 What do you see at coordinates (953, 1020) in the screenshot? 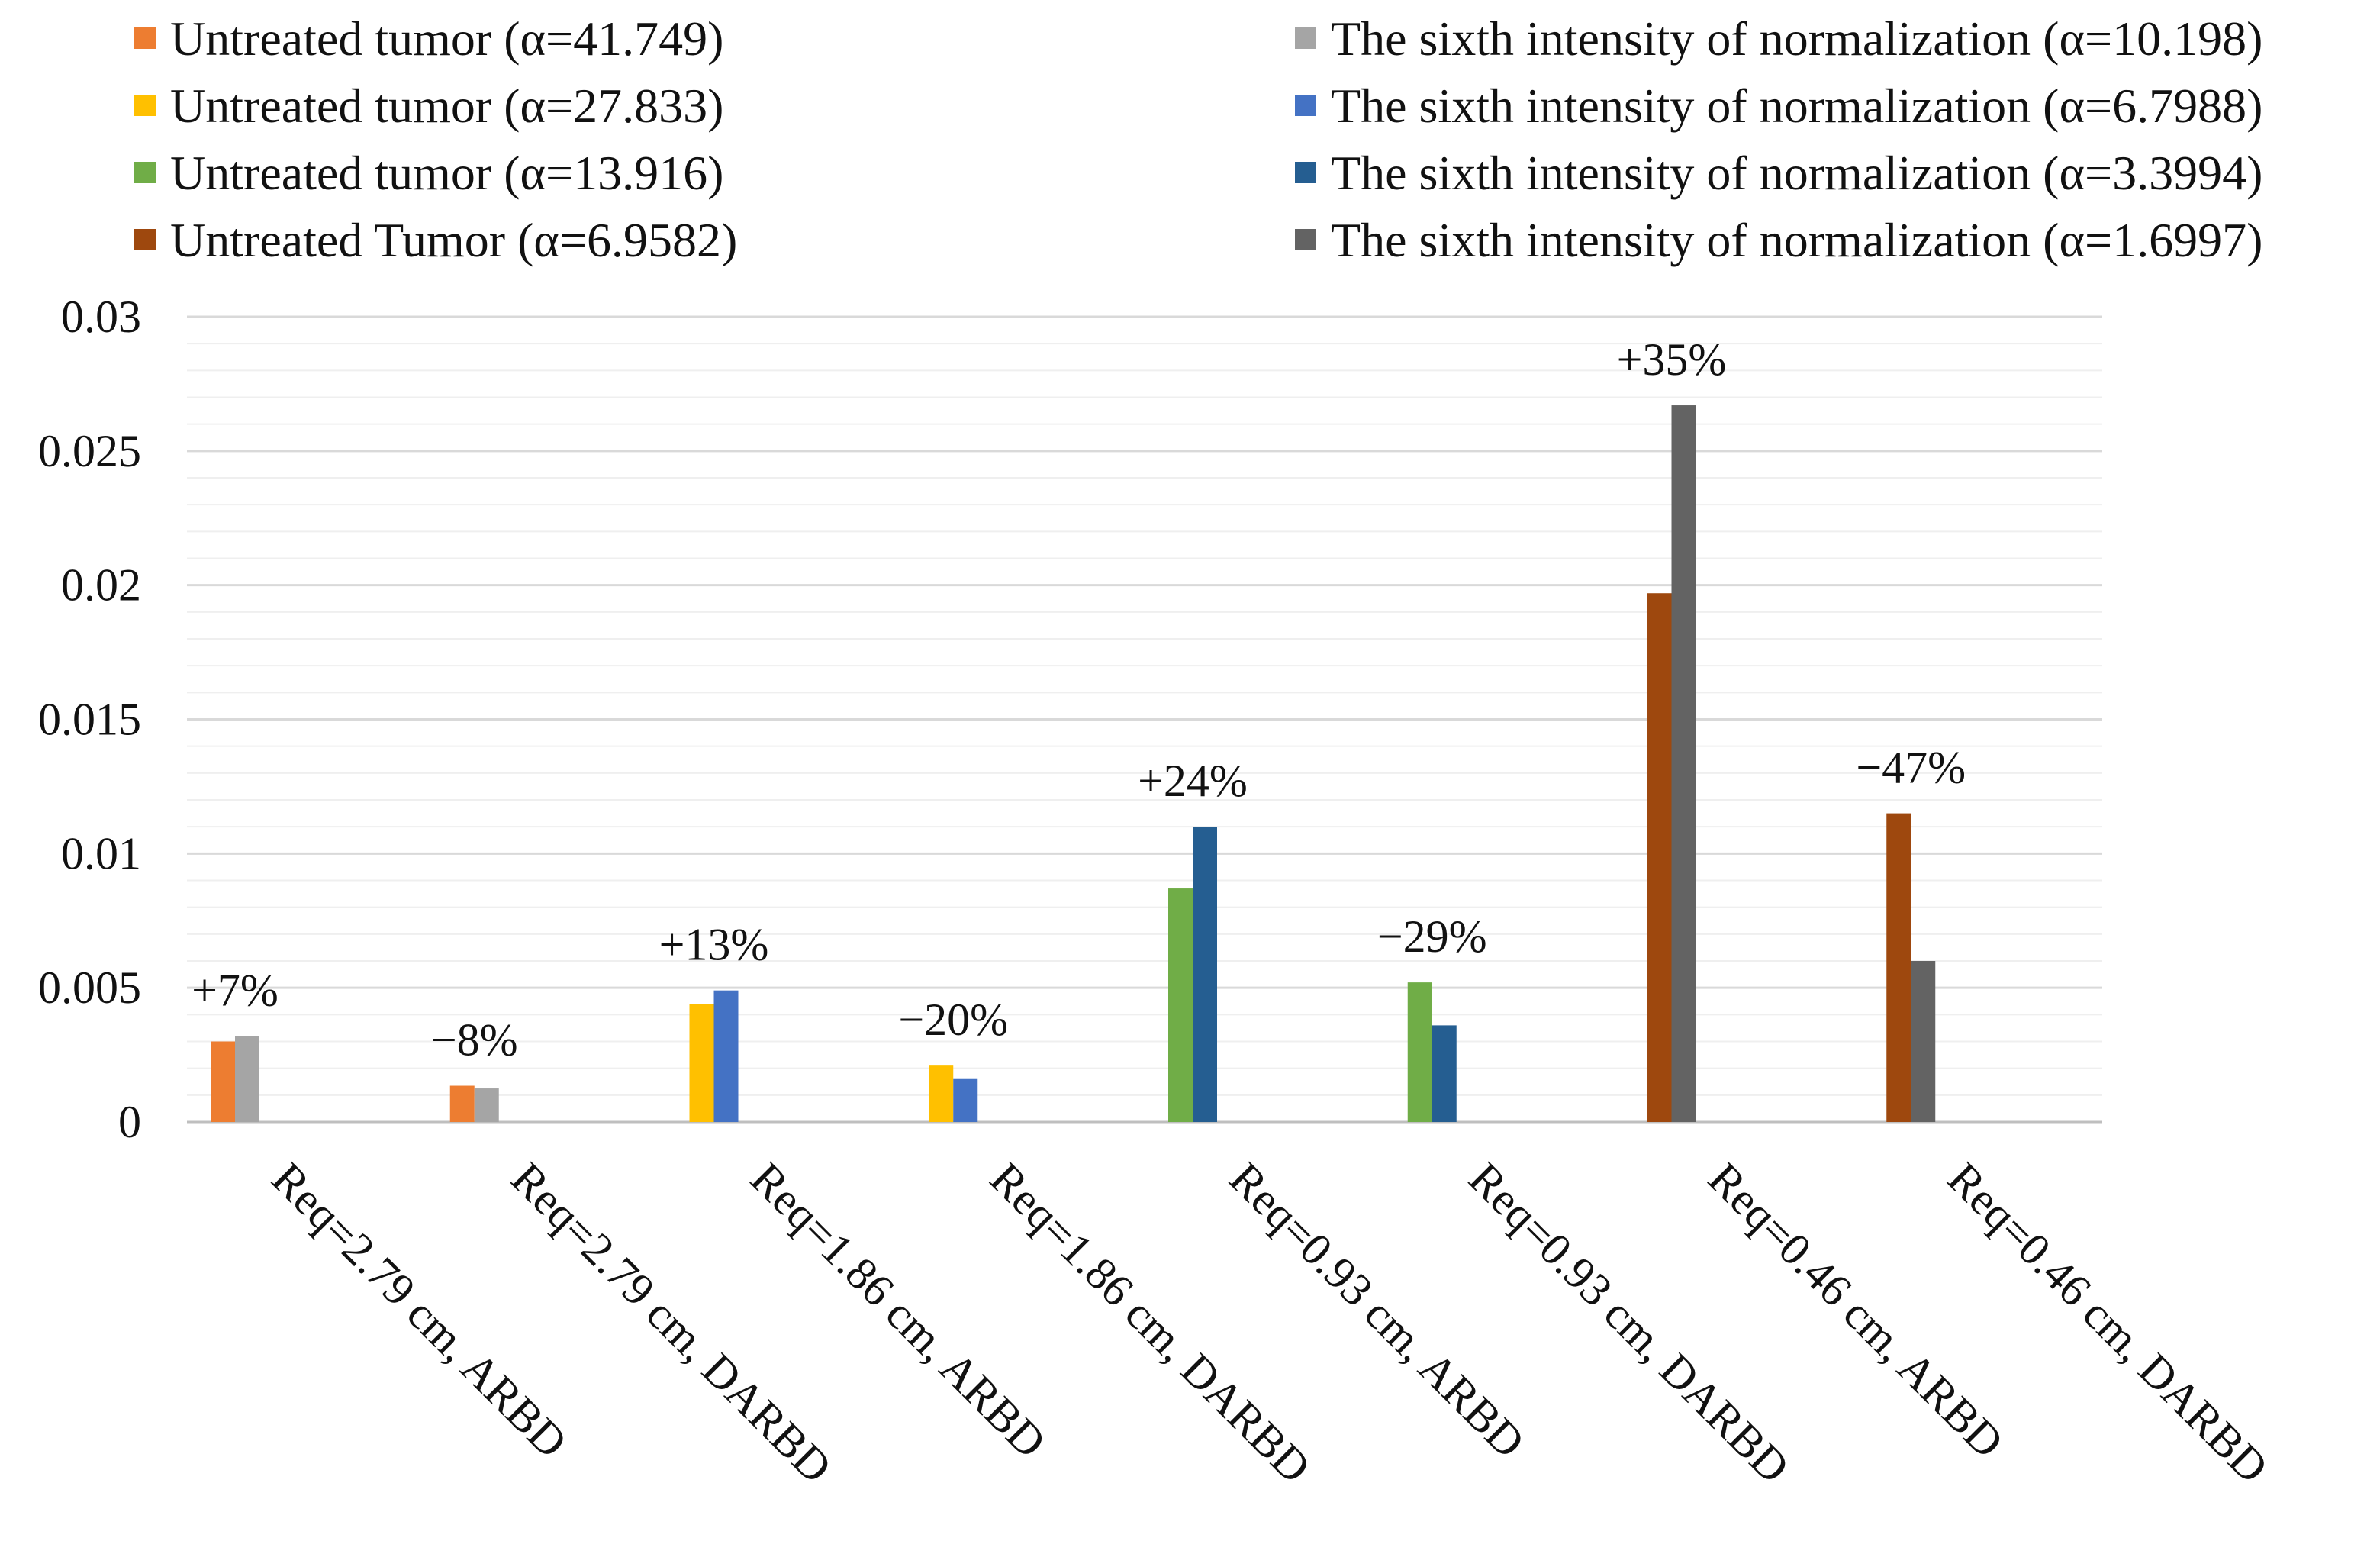
I see `percent-change-label: −20%` at bounding box center [953, 1020].